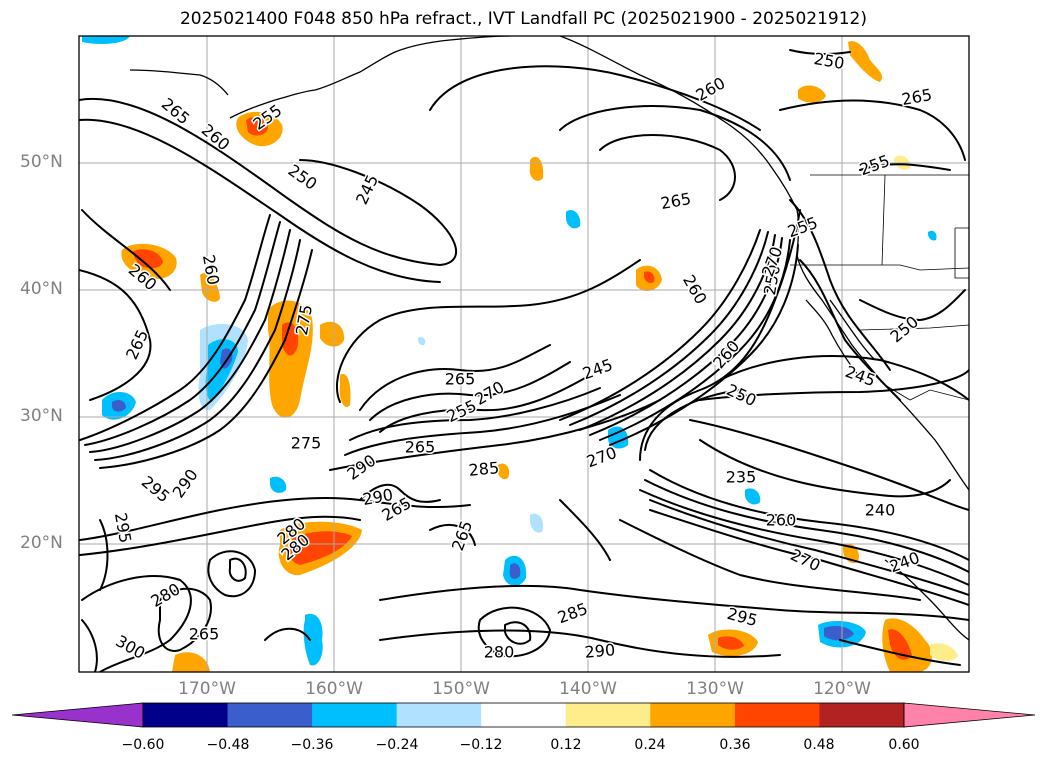  What do you see at coordinates (41, 162) in the screenshot?
I see `lat-label-50n: 50°N` at bounding box center [41, 162].